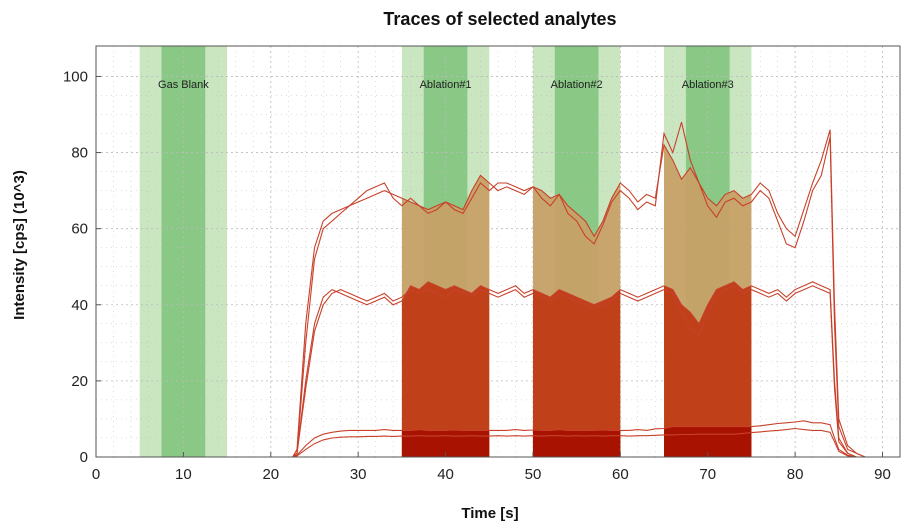 Image resolution: width=909 pixels, height=525 pixels. What do you see at coordinates (533, 474) in the screenshot?
I see `x-tick-label: 50` at bounding box center [533, 474].